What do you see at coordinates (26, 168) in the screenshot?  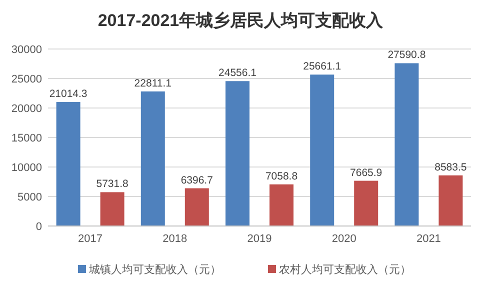 I see `y-tick-label: 10000` at bounding box center [26, 168].